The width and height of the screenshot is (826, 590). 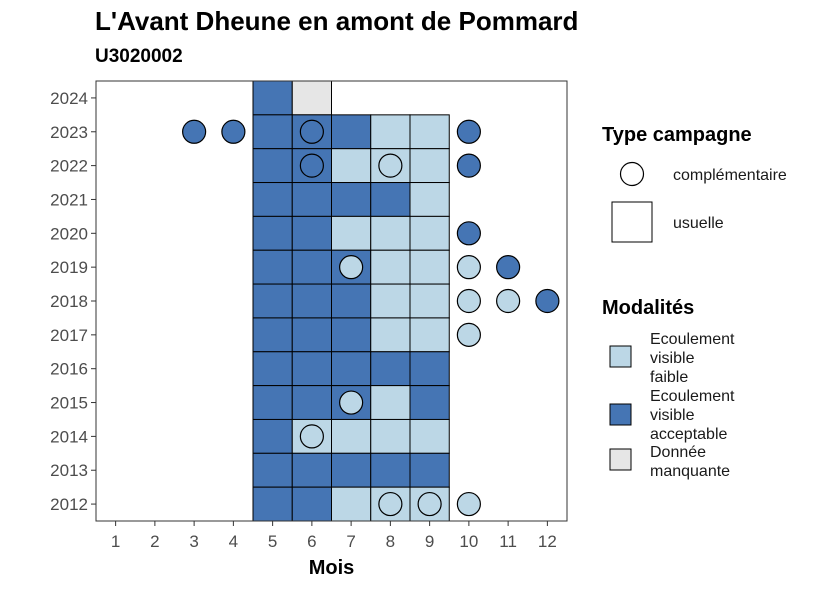 What do you see at coordinates (547, 541) in the screenshot?
I see `x-tick-label: 12` at bounding box center [547, 541].